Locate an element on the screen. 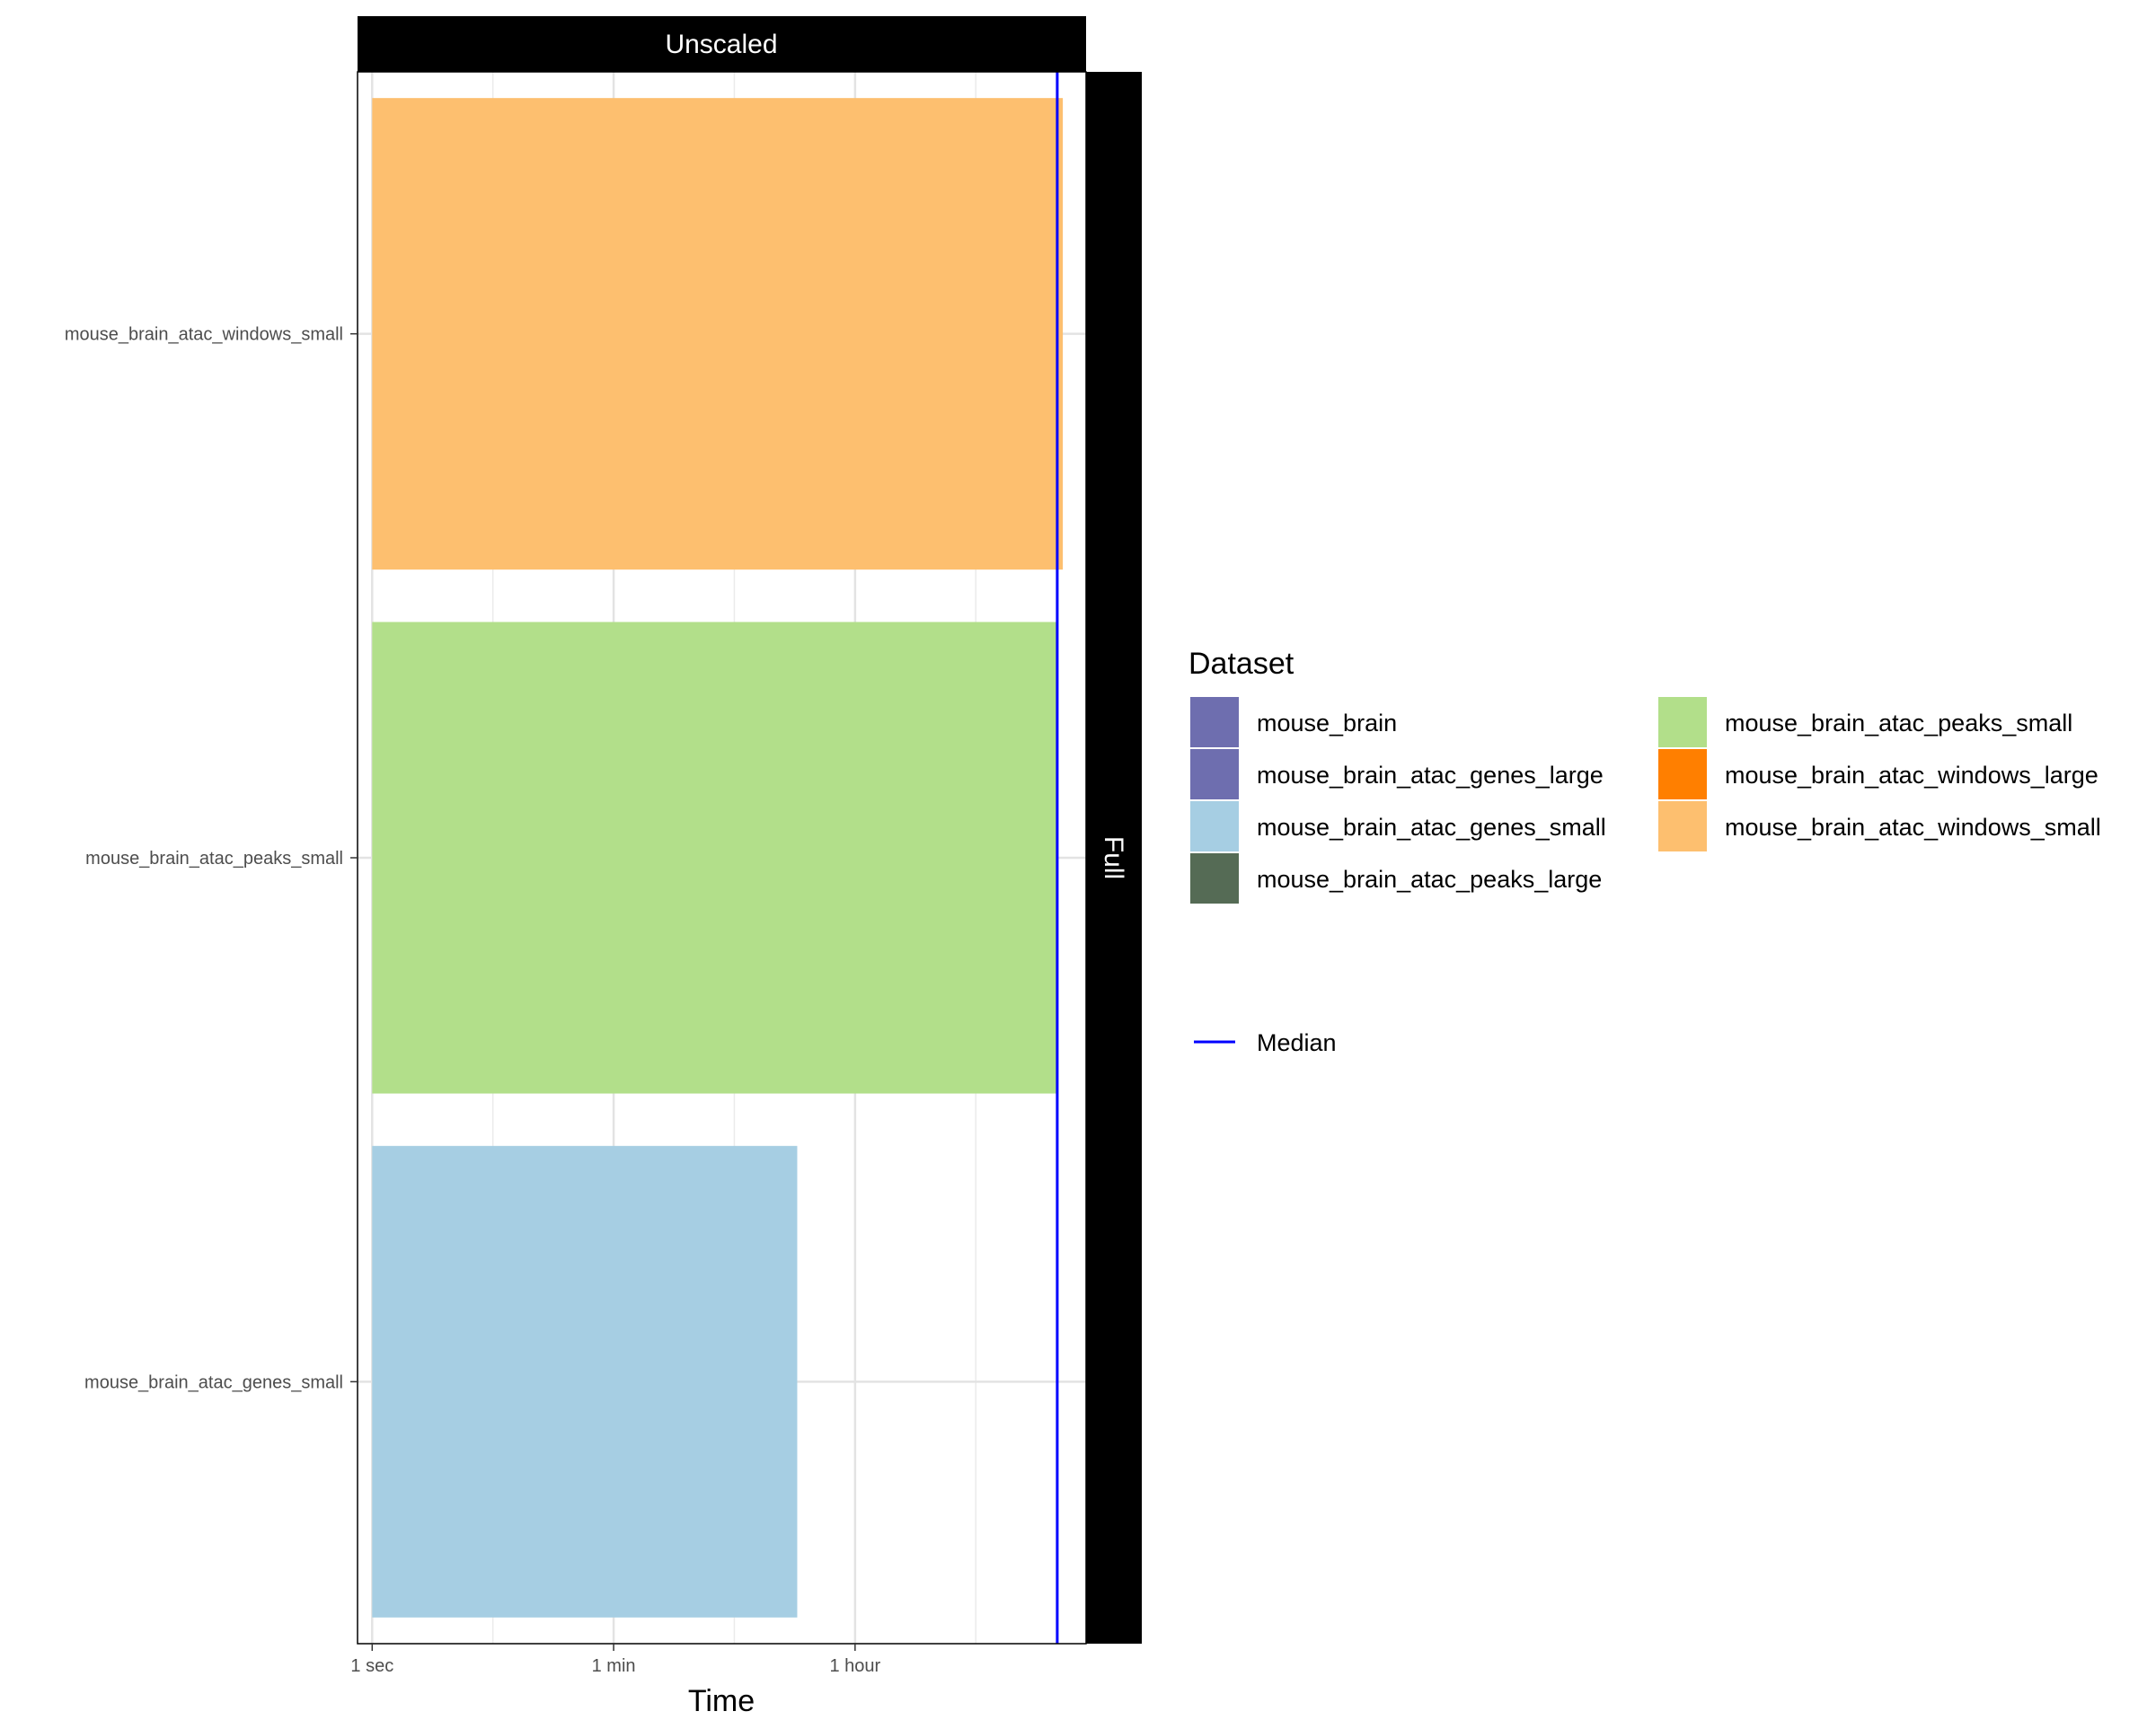  x-tick-label: 1 min is located at coordinates (614, 1666).